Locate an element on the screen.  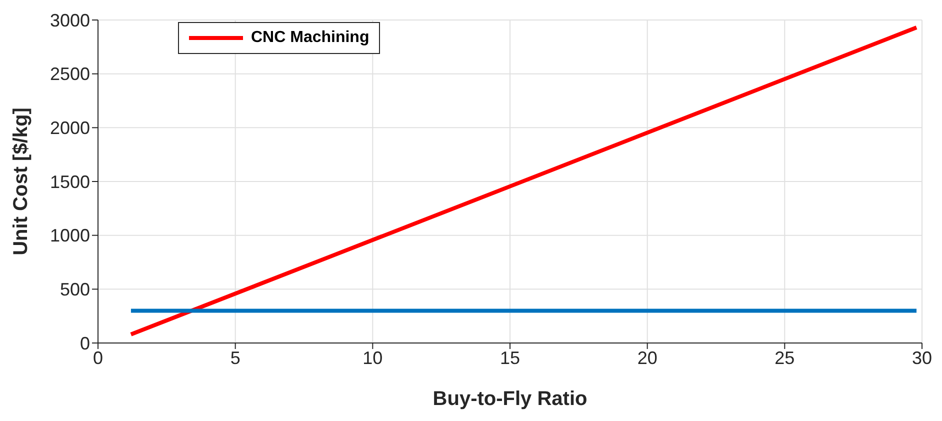
x-tick-label: 0 is located at coordinates (98, 358).